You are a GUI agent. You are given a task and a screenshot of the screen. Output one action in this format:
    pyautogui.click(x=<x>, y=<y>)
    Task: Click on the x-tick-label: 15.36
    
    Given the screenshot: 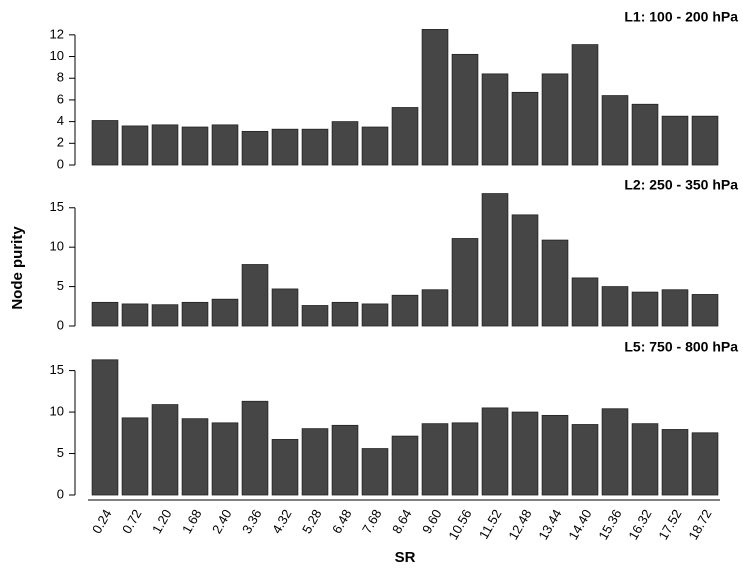 What is the action you would take?
    pyautogui.click(x=609, y=525)
    